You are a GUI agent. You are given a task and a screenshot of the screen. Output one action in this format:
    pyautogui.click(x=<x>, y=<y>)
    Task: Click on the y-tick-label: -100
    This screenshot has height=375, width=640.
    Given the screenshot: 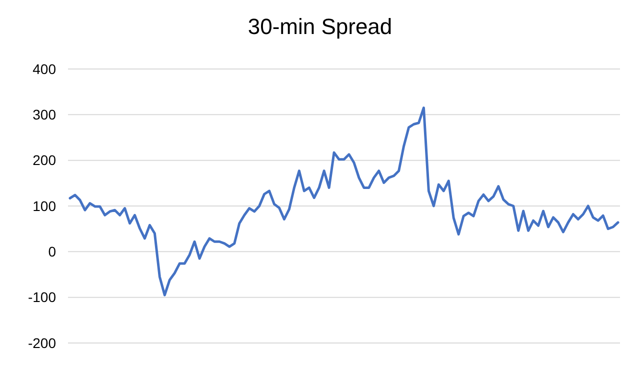 What is the action you would take?
    pyautogui.click(x=42, y=297)
    